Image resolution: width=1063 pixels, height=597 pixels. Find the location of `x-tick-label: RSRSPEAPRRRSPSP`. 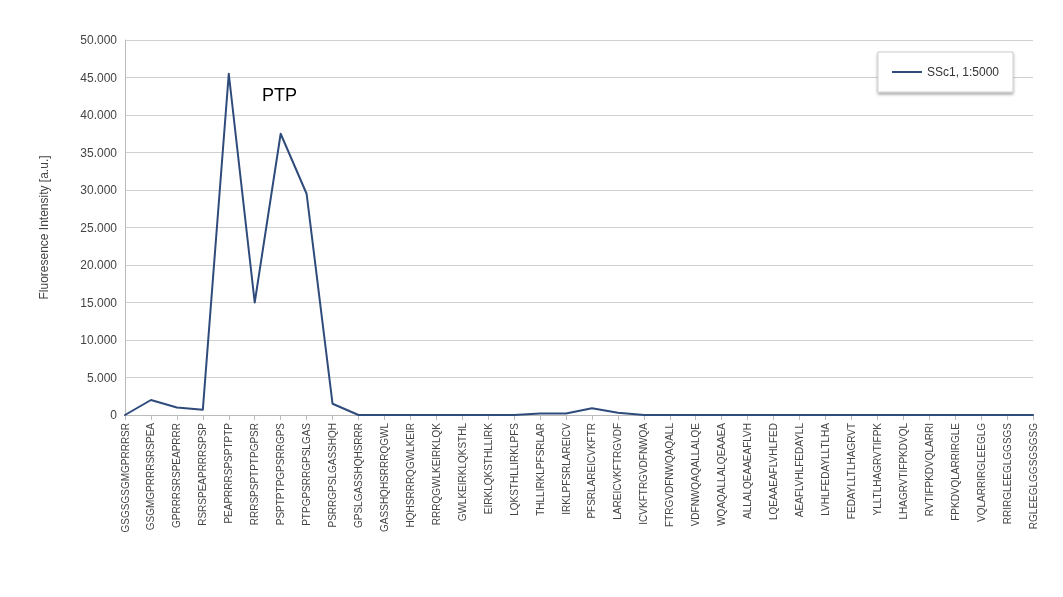

x-tick-label: RSRSPEAPRRRSPSP is located at coordinates (203, 474).